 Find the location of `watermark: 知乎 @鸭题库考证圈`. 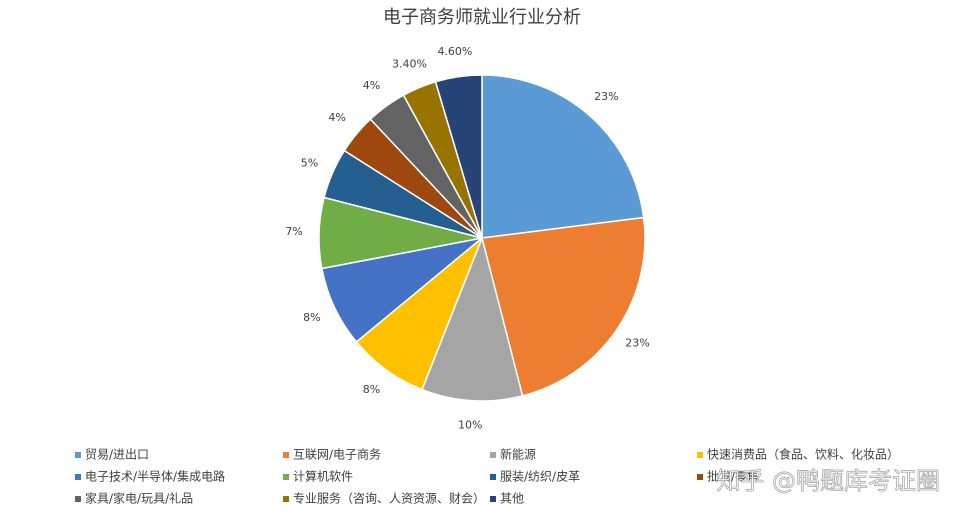

watermark: 知乎 @鸭题库考证圈 is located at coordinates (828, 481).